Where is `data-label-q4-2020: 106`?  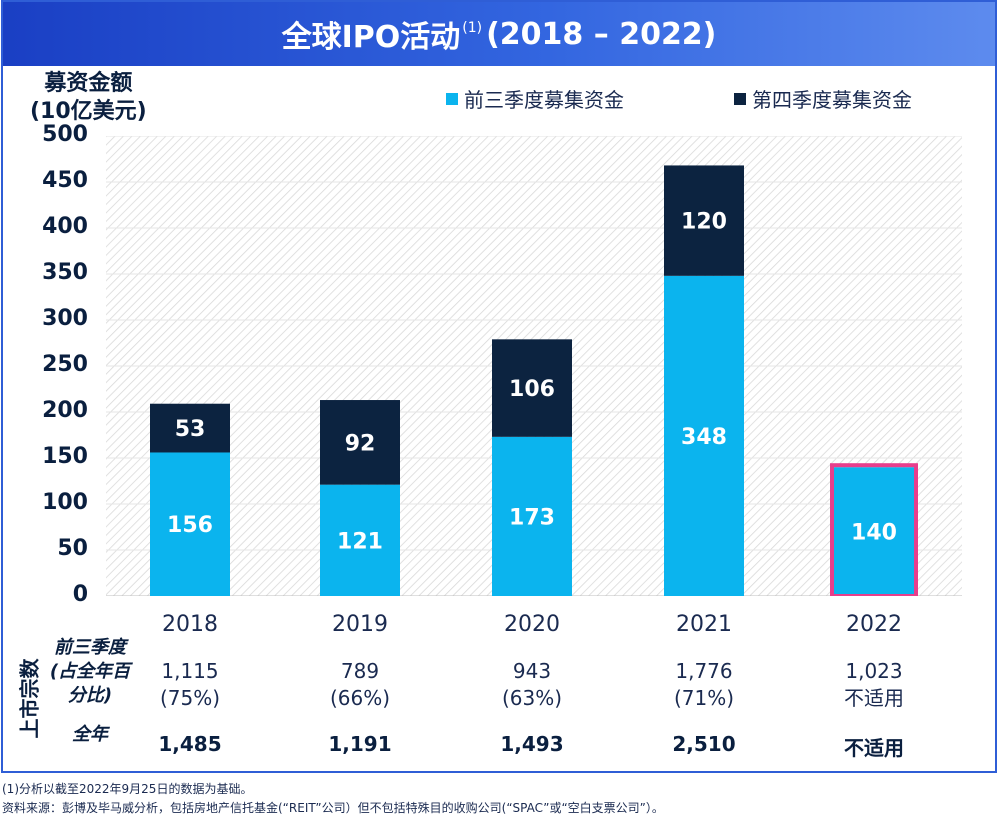
data-label-q4-2020: 106 is located at coordinates (532, 389).